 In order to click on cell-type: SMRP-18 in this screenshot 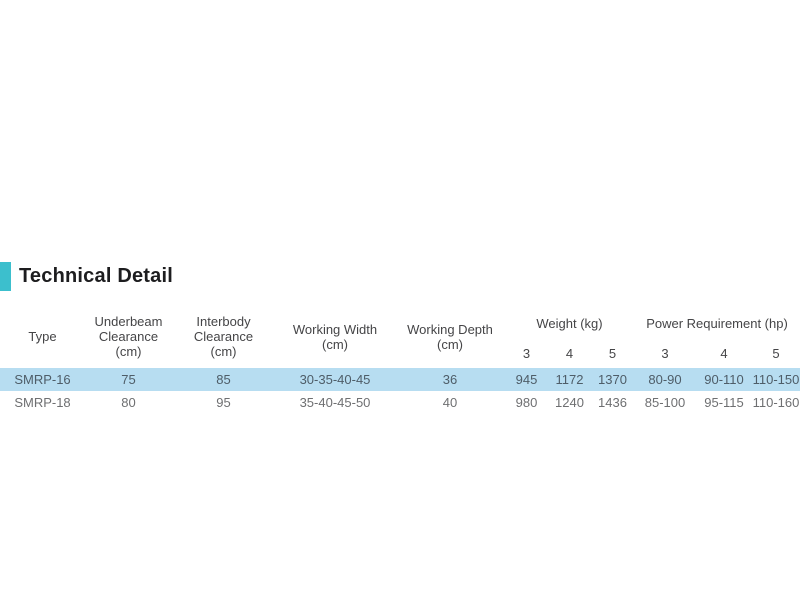, I will do `click(42, 402)`.